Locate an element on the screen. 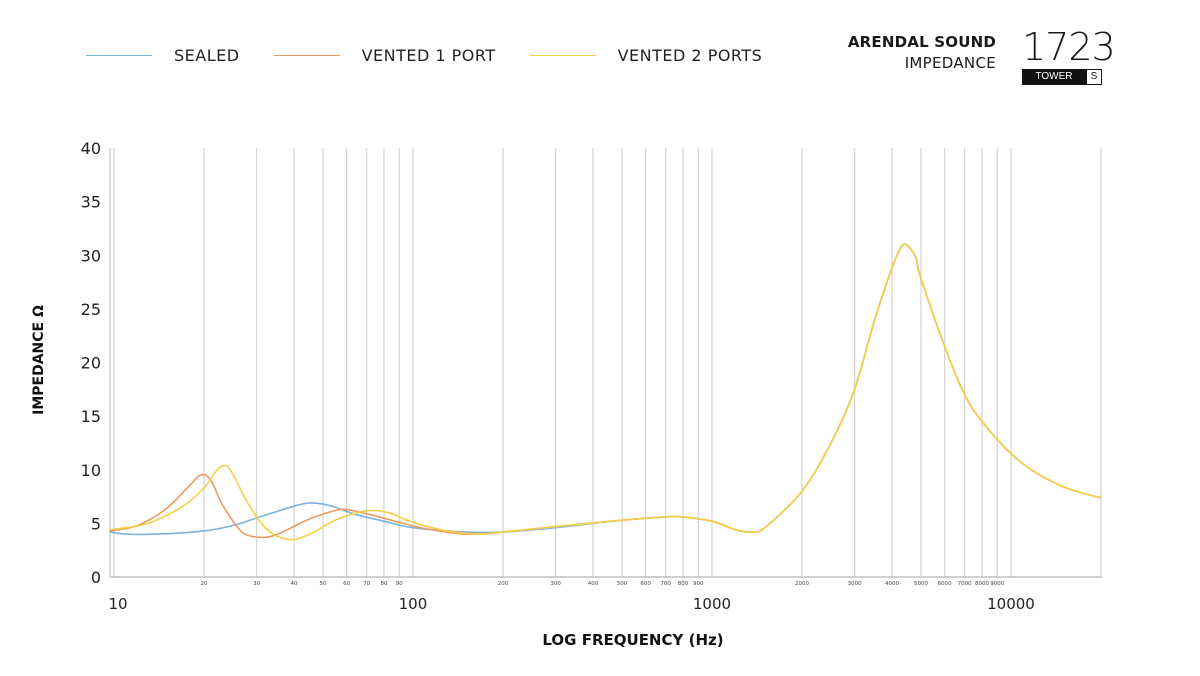  y-tick-label-30: 30 is located at coordinates (91, 255).